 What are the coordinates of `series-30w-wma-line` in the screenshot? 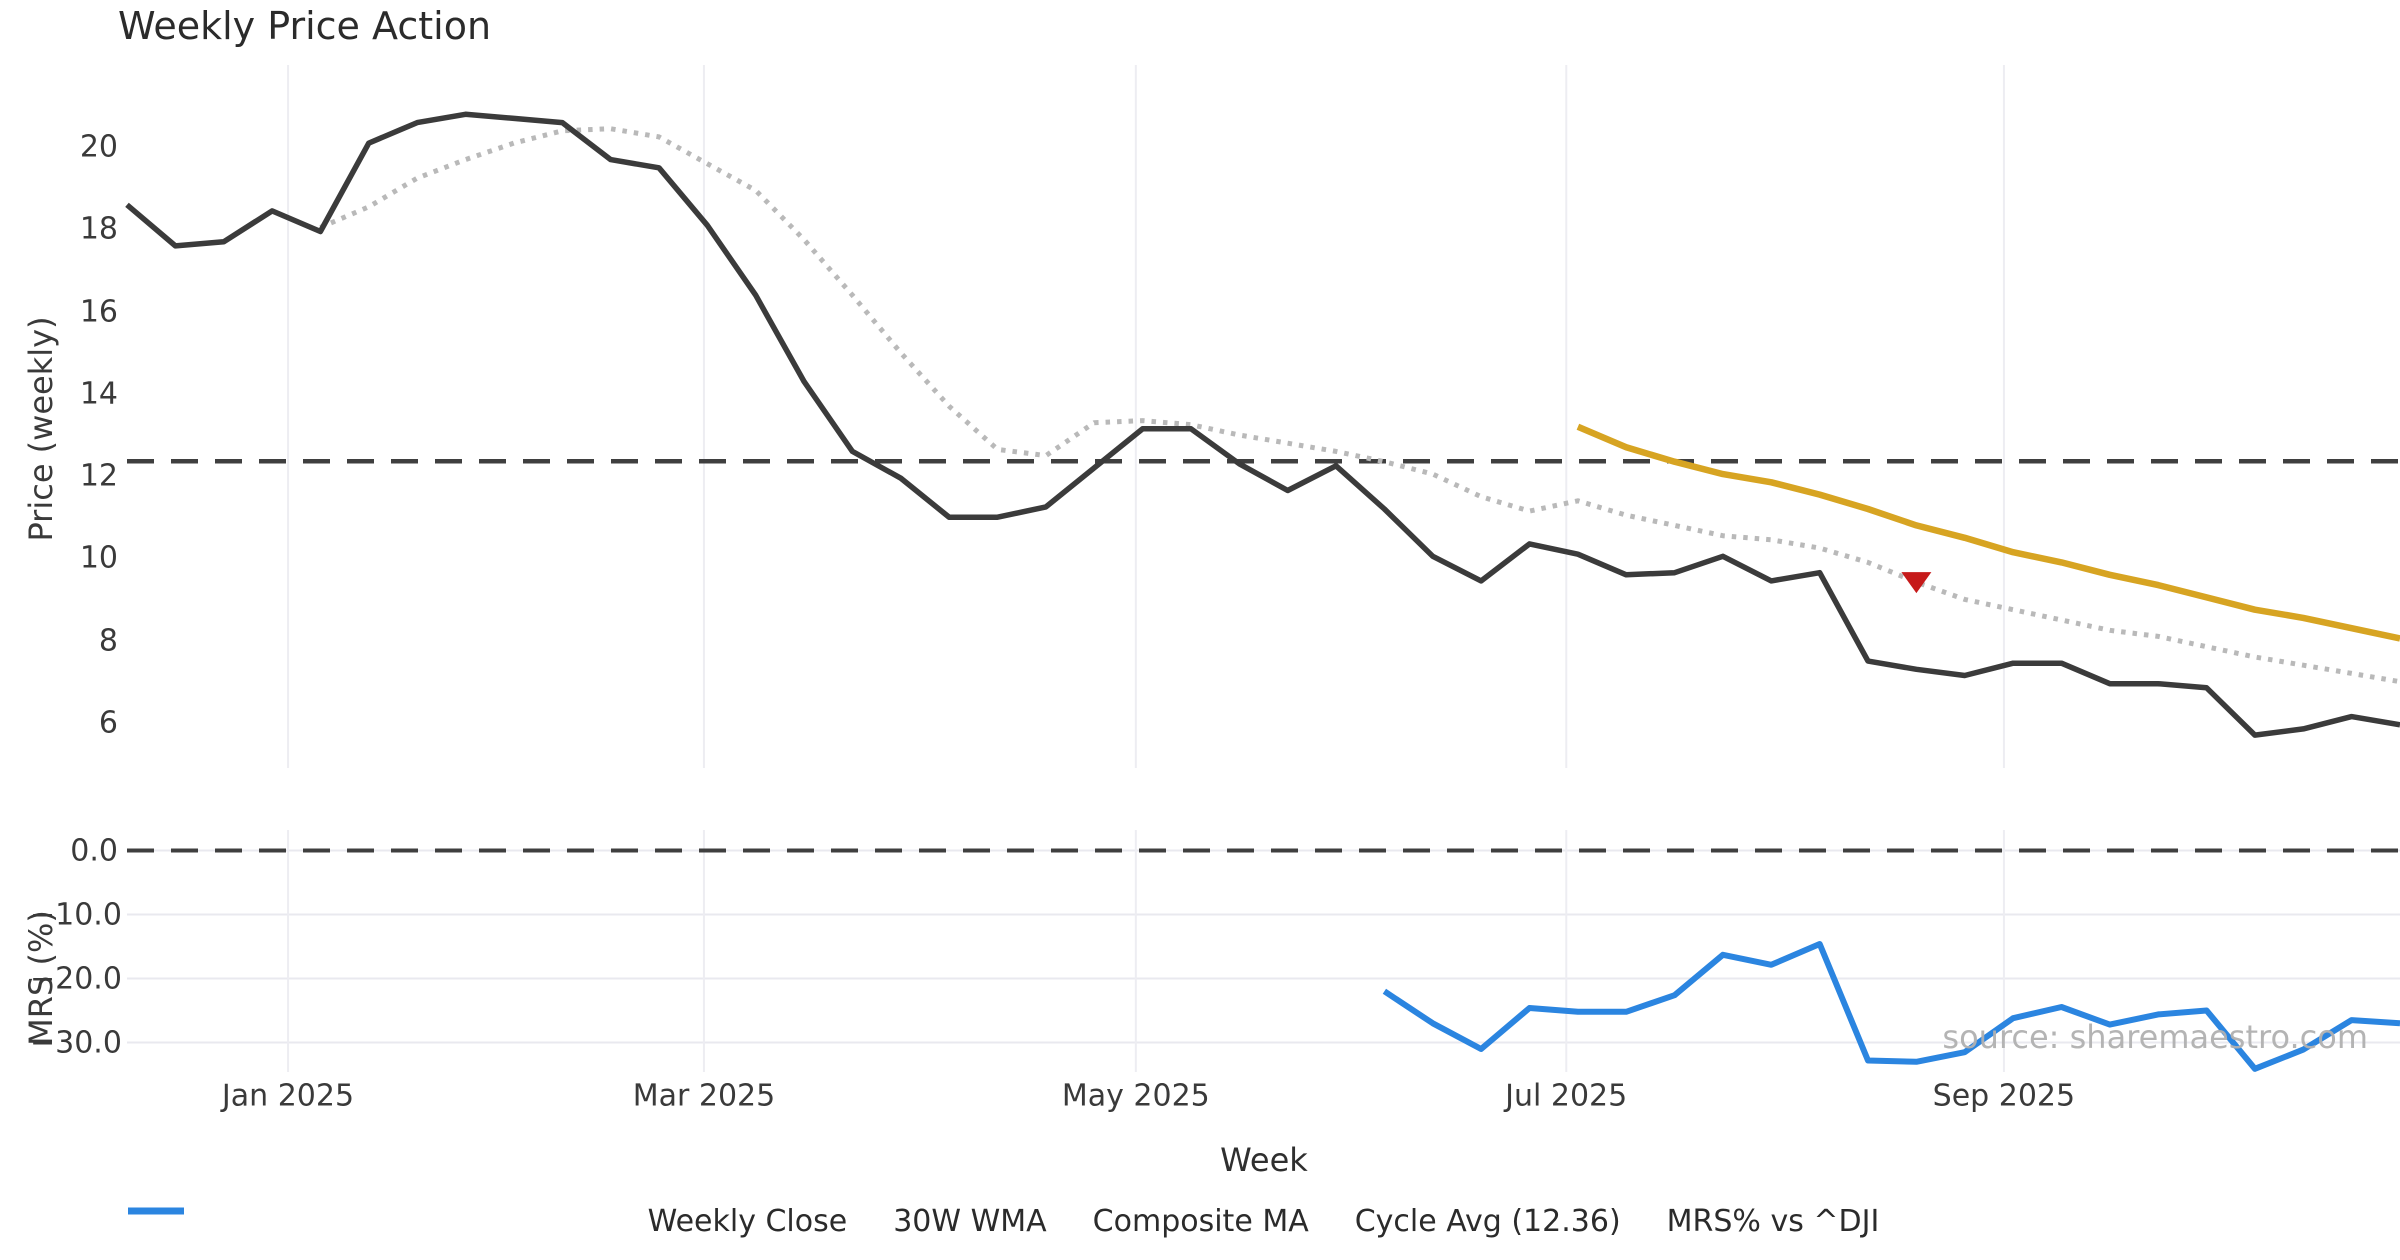 It's located at (1988, 532).